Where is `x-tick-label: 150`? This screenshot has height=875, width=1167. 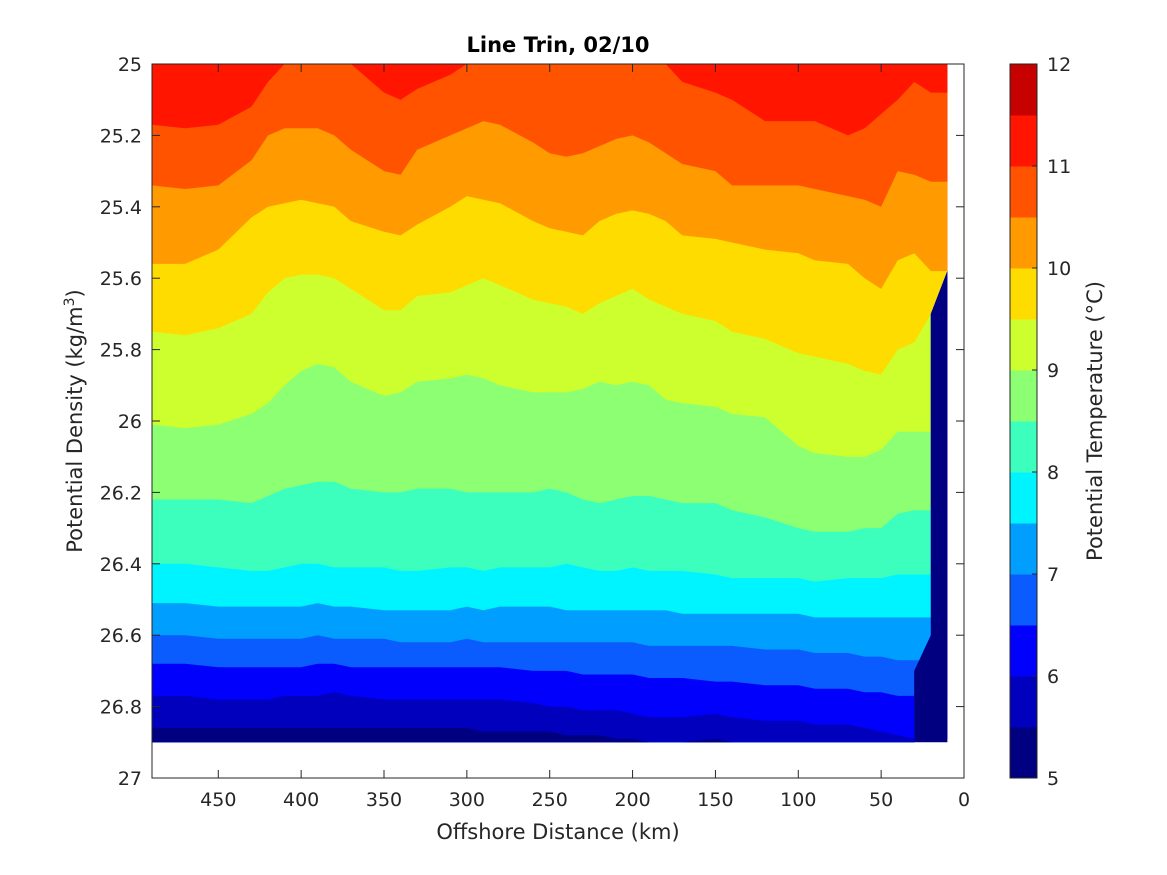
x-tick-label: 150 is located at coordinates (715, 800).